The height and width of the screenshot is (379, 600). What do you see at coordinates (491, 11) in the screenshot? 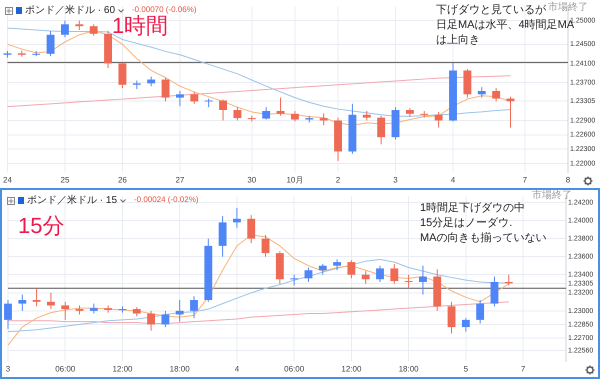
I see `annotation: 下げダウと見ているが` at bounding box center [491, 11].